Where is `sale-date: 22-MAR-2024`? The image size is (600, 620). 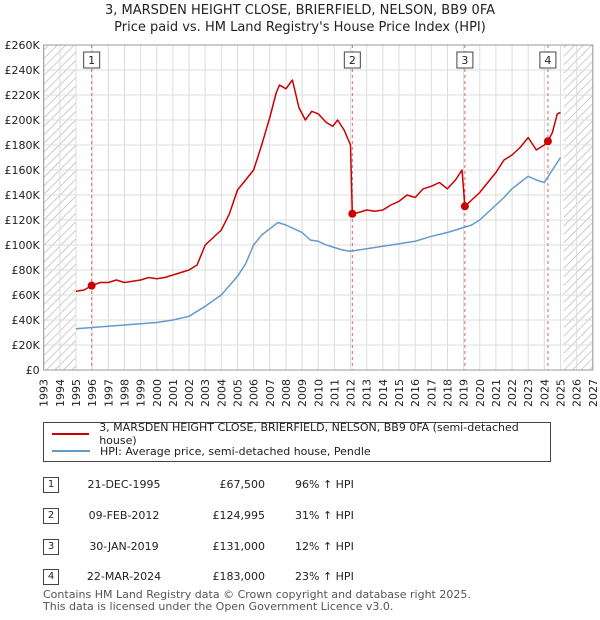
sale-date: 22-MAR-2024 is located at coordinates (124, 576).